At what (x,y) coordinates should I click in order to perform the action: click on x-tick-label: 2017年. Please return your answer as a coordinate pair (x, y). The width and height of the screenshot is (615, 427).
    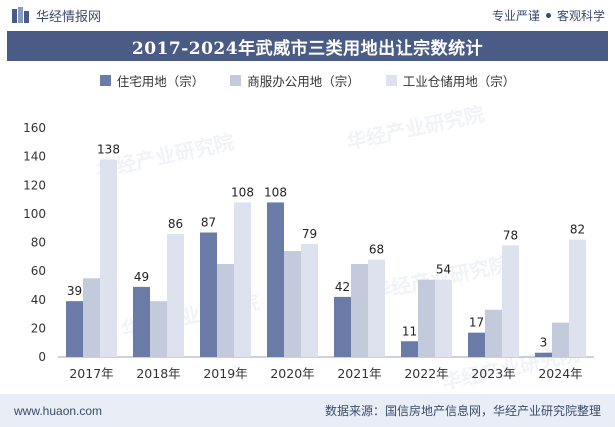
    Looking at the image, I should click on (91, 373).